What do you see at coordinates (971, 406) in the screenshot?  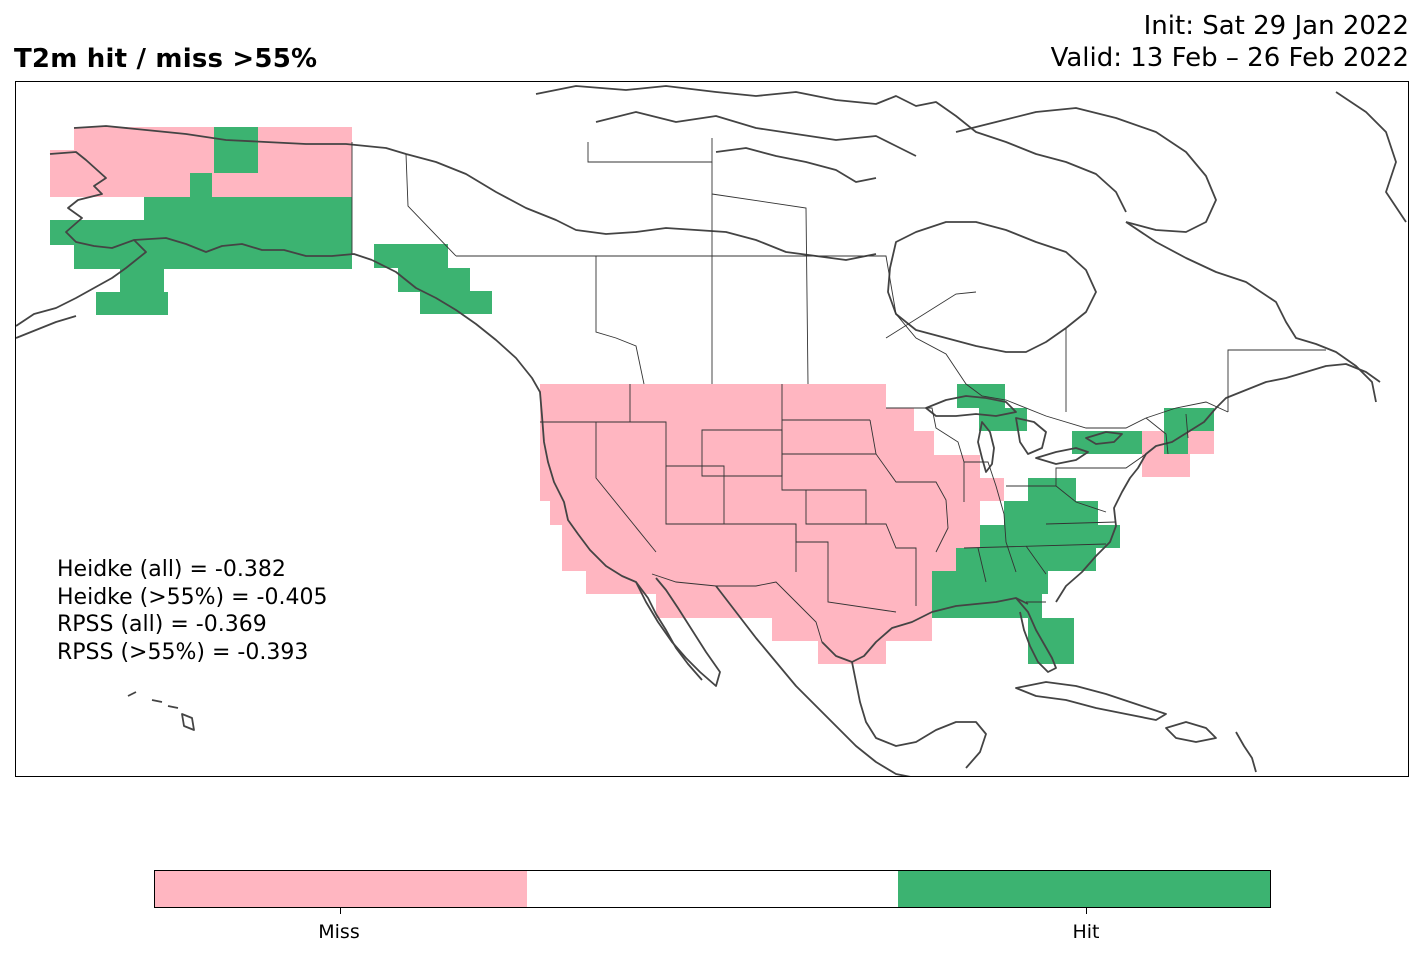 I see `lake-superior` at bounding box center [971, 406].